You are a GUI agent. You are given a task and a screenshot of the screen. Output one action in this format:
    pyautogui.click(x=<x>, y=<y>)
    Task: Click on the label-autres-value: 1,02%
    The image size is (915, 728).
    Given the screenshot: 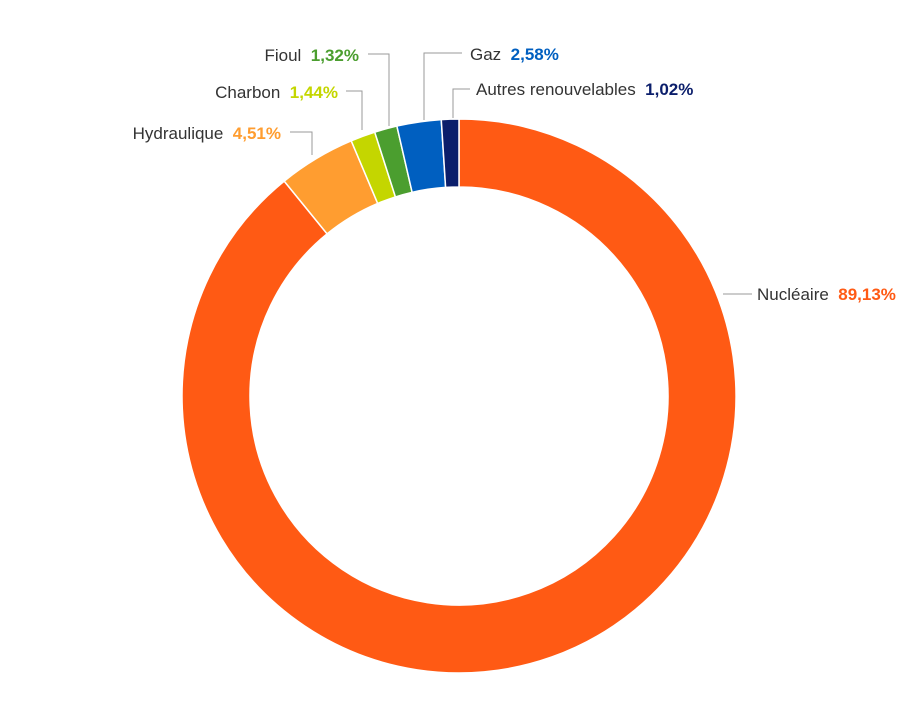 What is the action you would take?
    pyautogui.click(x=669, y=89)
    